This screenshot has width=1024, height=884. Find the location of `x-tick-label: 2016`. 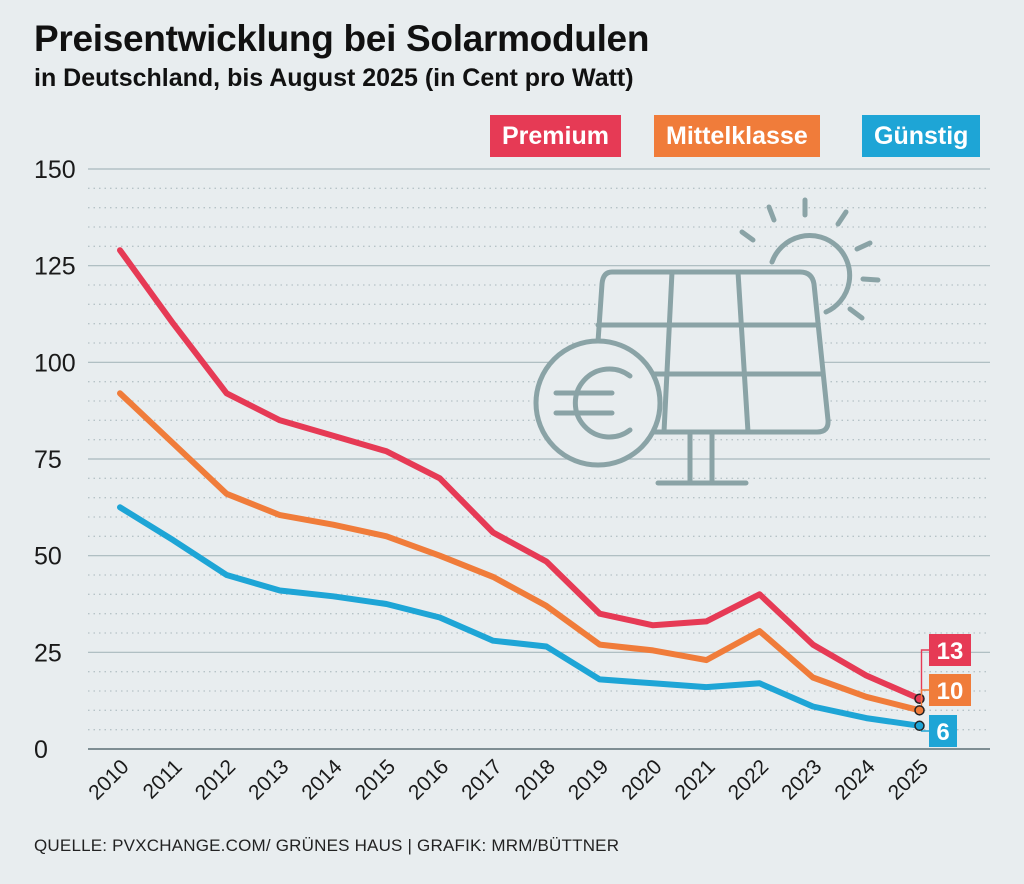

x-tick-label: 2016 is located at coordinates (428, 779).